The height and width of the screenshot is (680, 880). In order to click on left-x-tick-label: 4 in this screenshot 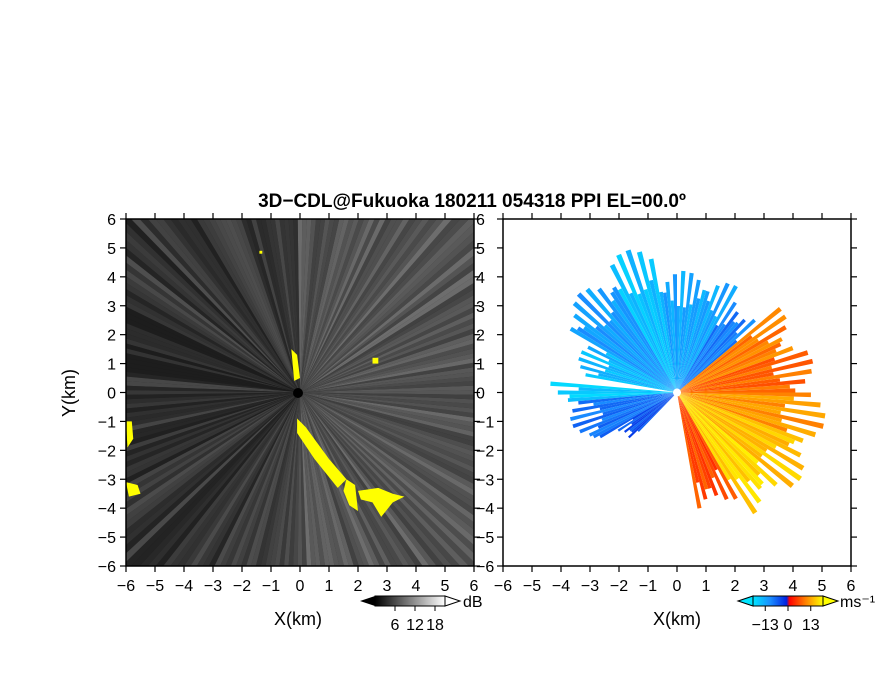, I will do `click(416, 586)`.